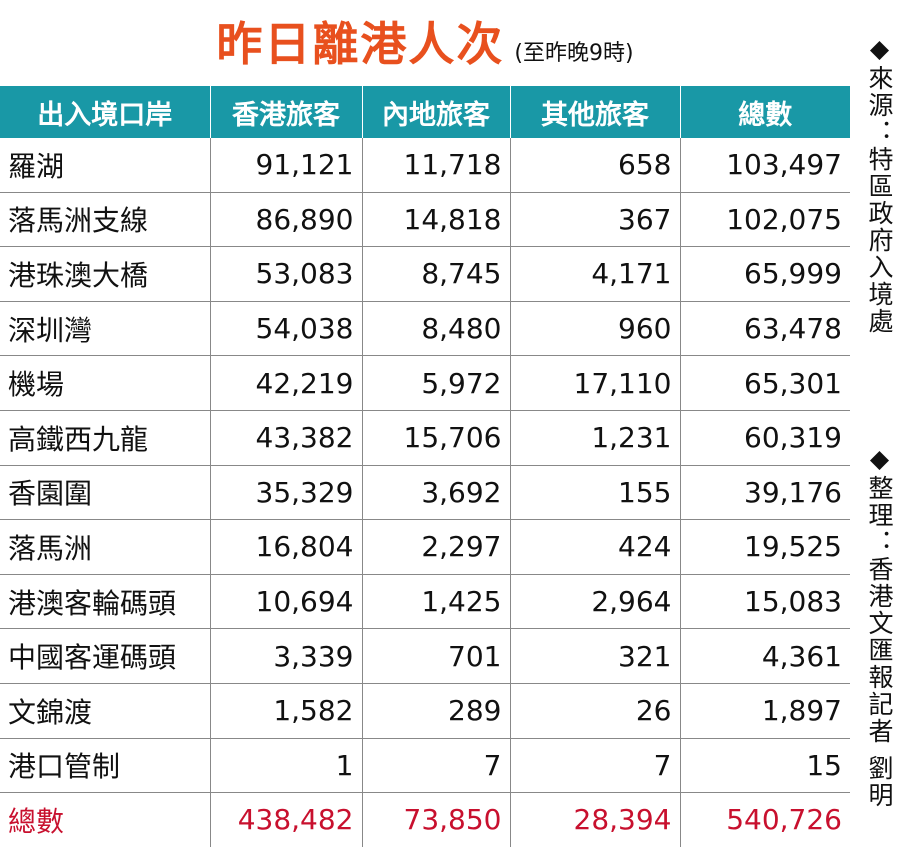  What do you see at coordinates (105, 220) in the screenshot?
I see `cell-port: 落馬洲支線` at bounding box center [105, 220].